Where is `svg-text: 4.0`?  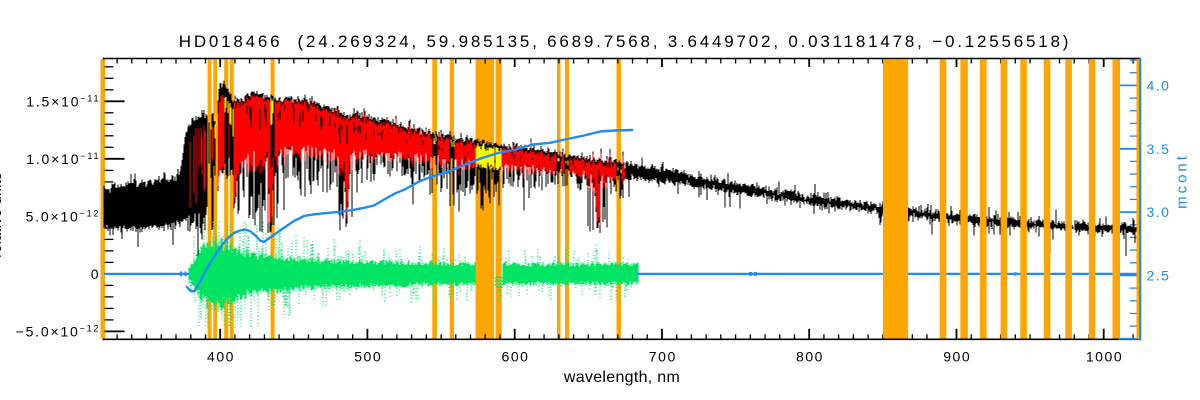
svg-text: 4.0 is located at coordinates (1159, 85).